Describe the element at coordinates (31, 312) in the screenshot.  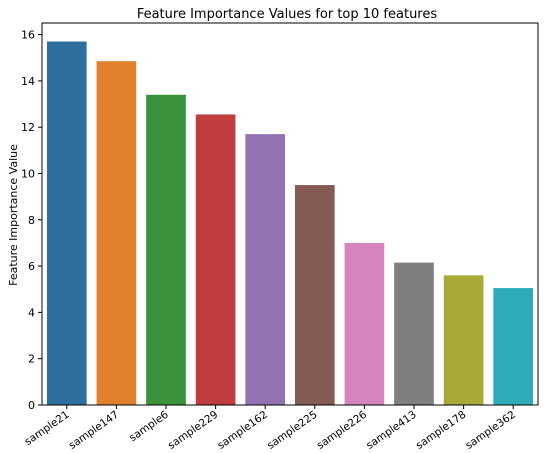
I see `y-tick-label: 4` at that location.